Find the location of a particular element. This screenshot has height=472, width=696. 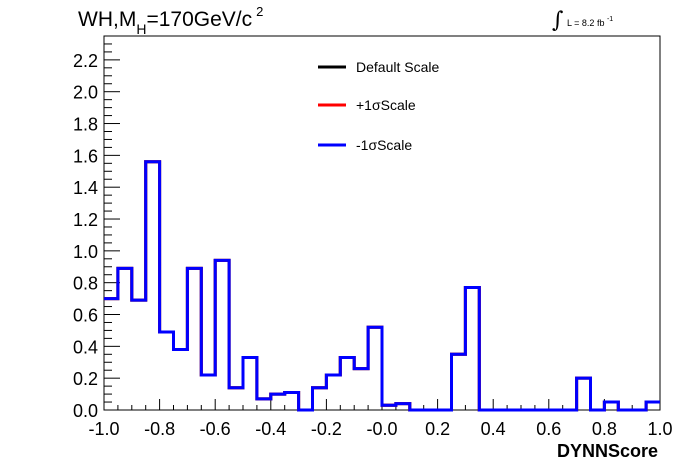

x-tick-label: 0.8 is located at coordinates (604, 429).